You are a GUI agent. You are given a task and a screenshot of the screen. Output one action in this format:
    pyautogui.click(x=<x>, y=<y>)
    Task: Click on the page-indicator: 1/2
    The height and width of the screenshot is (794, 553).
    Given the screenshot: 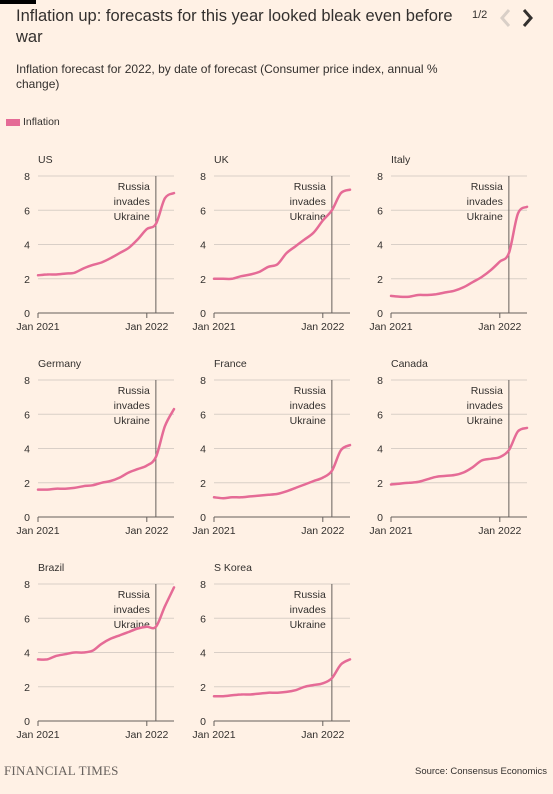 What is the action you would take?
    pyautogui.click(x=480, y=15)
    